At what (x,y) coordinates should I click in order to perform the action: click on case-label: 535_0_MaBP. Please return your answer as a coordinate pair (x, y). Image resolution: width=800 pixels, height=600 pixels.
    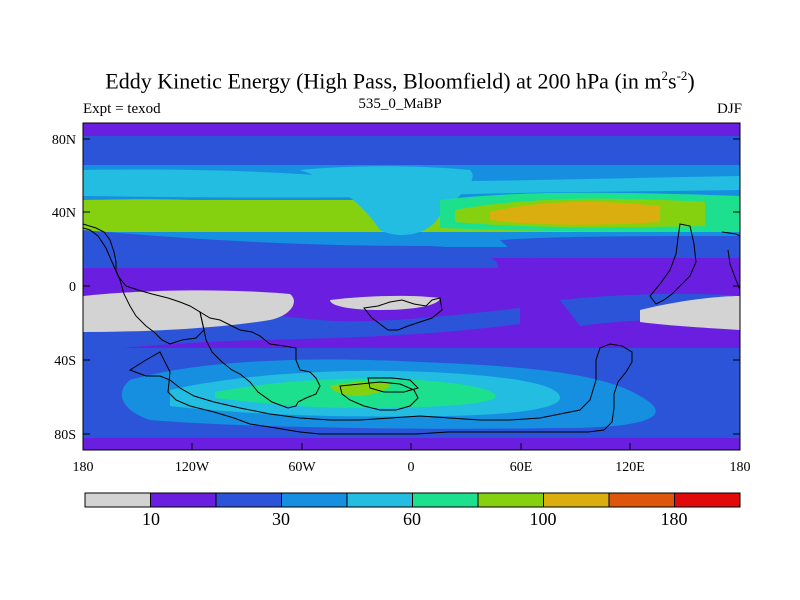
    Looking at the image, I should click on (400, 104).